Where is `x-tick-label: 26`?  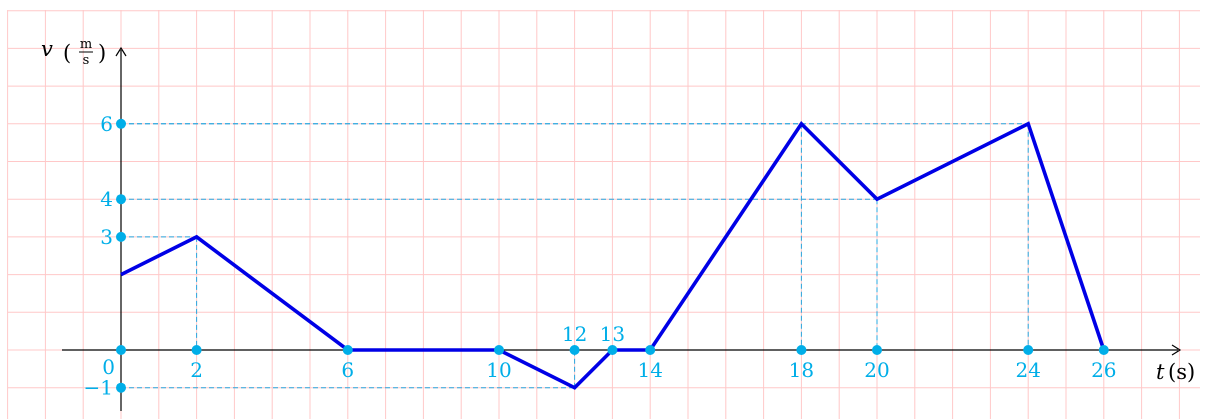
x-tick-label: 26 is located at coordinates (1103, 370).